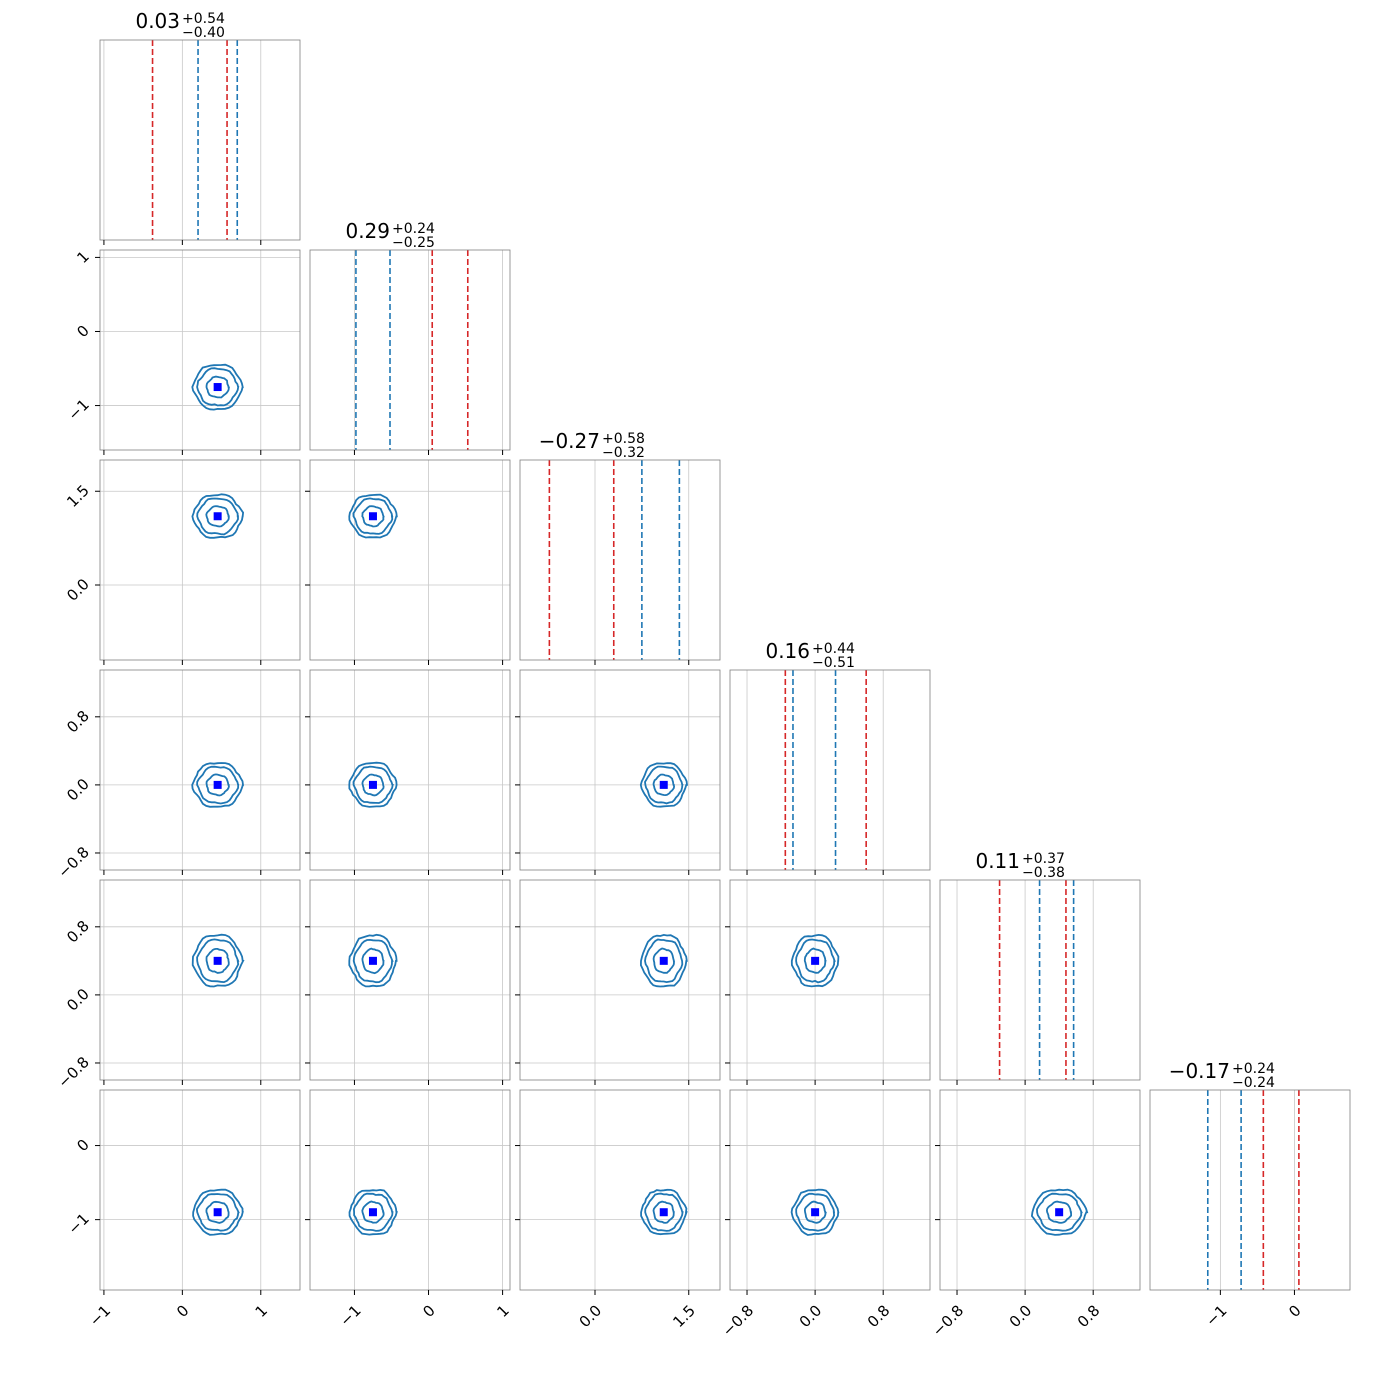 The image size is (1390, 1390). What do you see at coordinates (413, 229) in the screenshot?
I see `panel-title-plus: +0.24` at bounding box center [413, 229].